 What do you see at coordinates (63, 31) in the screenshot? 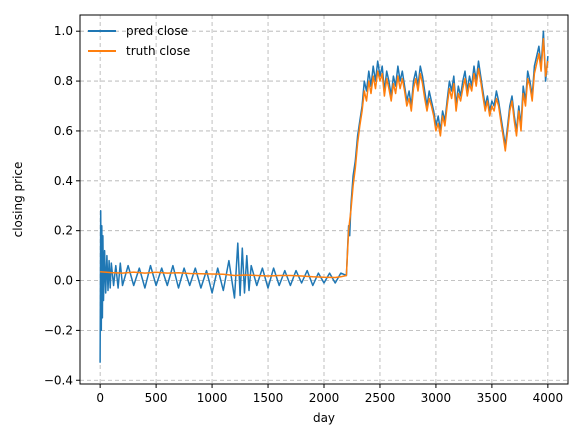
I see `y-tick-label: 1.0` at bounding box center [63, 31].